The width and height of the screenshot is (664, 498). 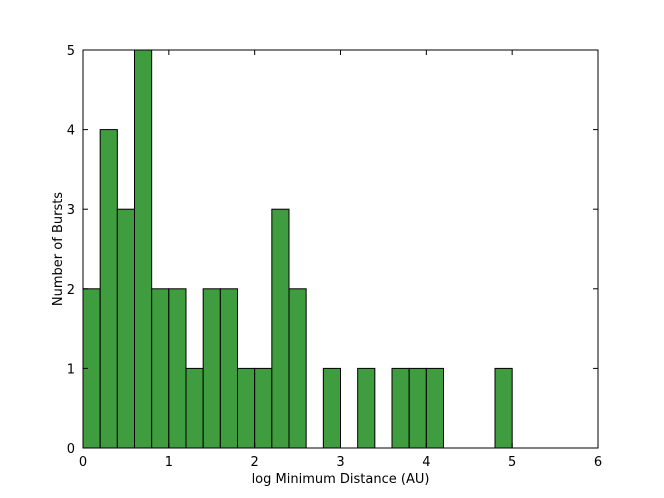 What do you see at coordinates (71, 210) in the screenshot?
I see `y-tick-label: 3` at bounding box center [71, 210].